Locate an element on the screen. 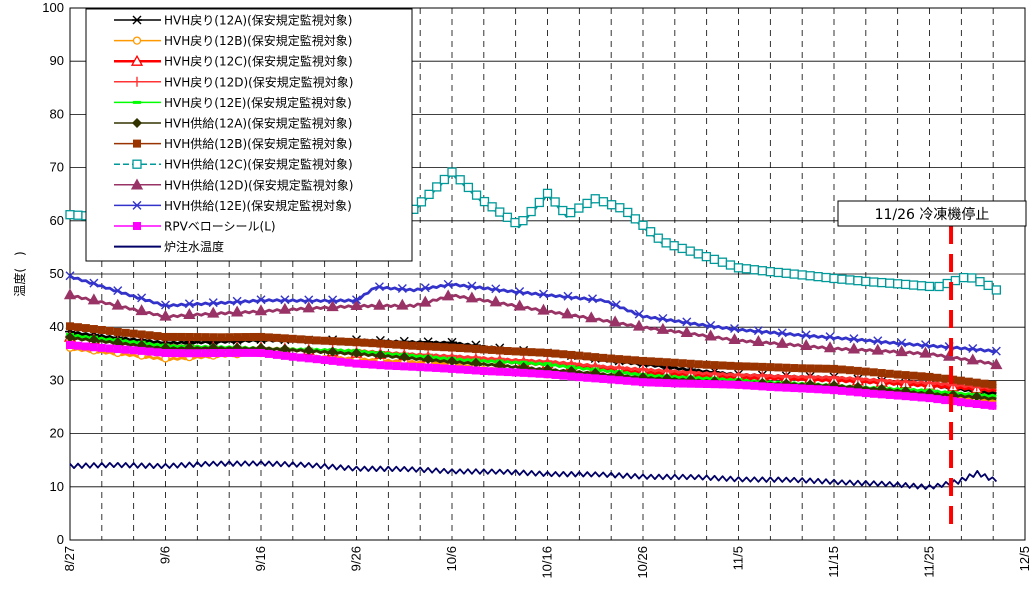 The width and height of the screenshot is (1034, 613). legend-label: HVH戻り(12C)(保安規定監視対象) is located at coordinates (258, 61).